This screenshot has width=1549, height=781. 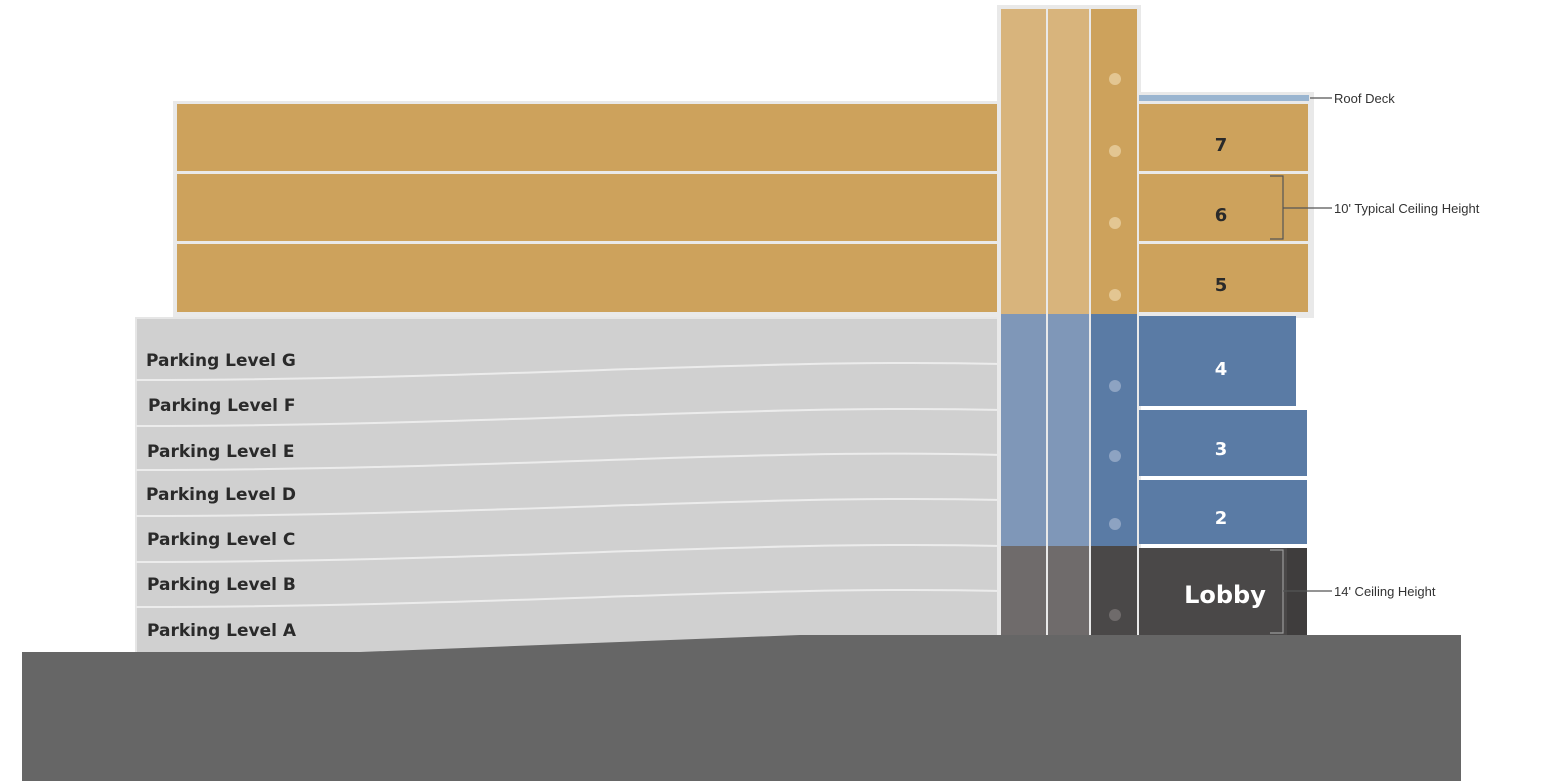 I want to click on core-shaft-residential, so click(x=1045, y=161).